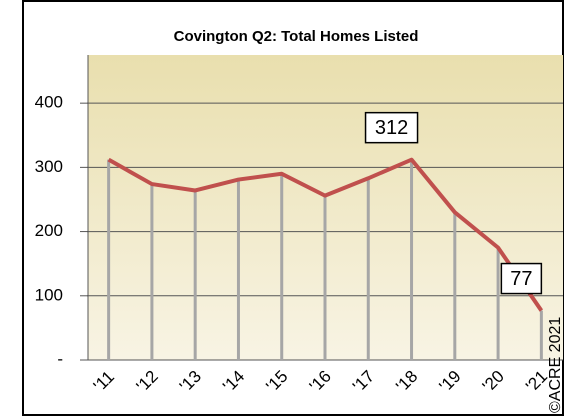 Image resolution: width=565 pixels, height=416 pixels. What do you see at coordinates (49, 102) in the screenshot?
I see `y-tick-label: 400` at bounding box center [49, 102].